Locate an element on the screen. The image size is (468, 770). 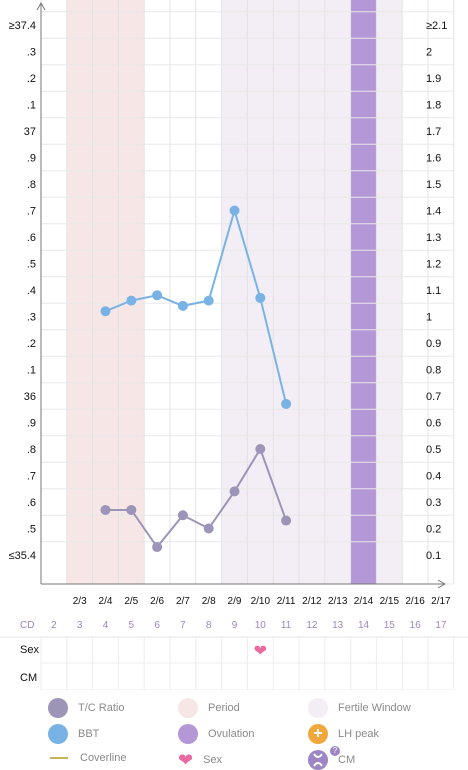
tc-ratio-swatch is located at coordinates (58, 708).